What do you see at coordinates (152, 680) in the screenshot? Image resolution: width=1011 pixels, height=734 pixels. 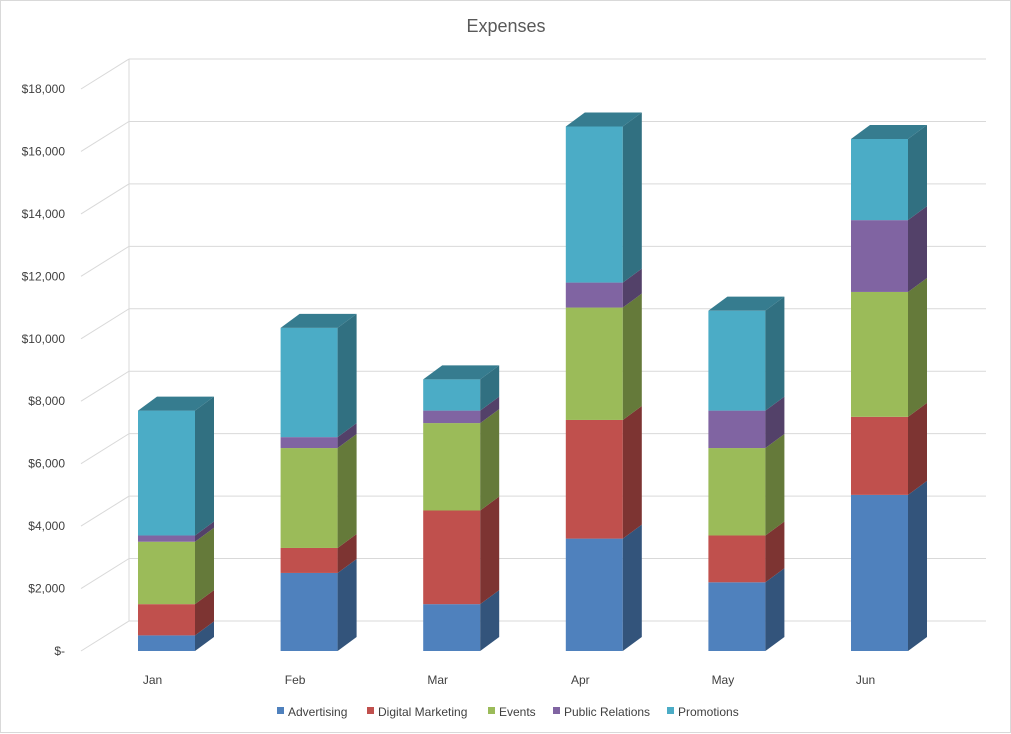 I see `x-tick-label: Jan` at bounding box center [152, 680].